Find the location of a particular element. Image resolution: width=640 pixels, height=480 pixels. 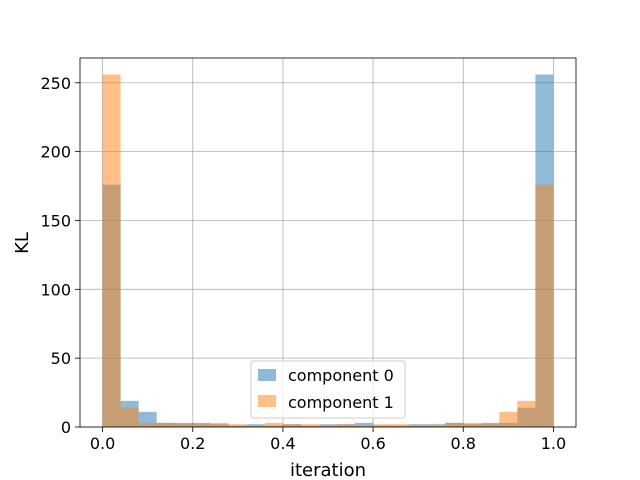

y-tick-label: 250 is located at coordinates (55, 83).